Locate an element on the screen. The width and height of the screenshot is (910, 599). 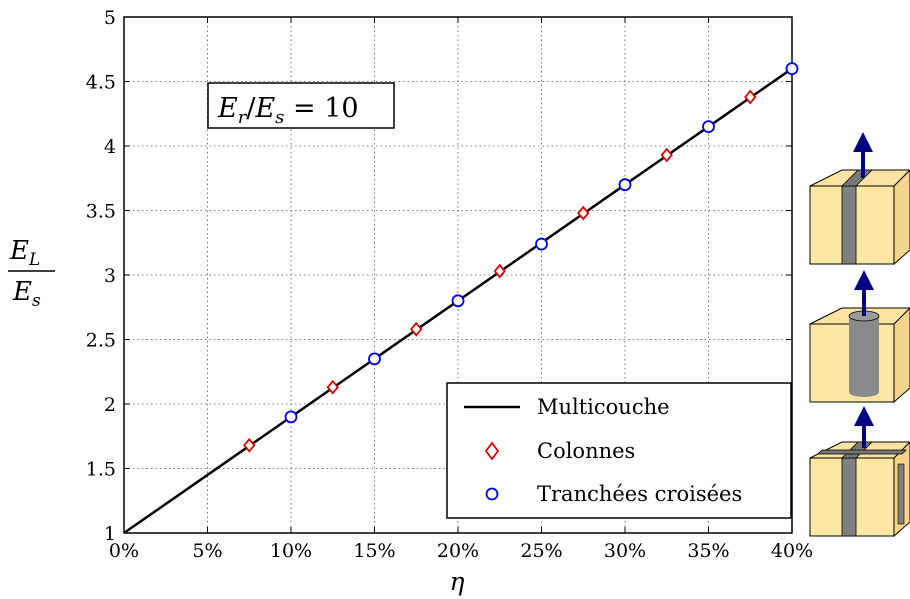
x-tick-label: 20% is located at coordinates (458, 551).